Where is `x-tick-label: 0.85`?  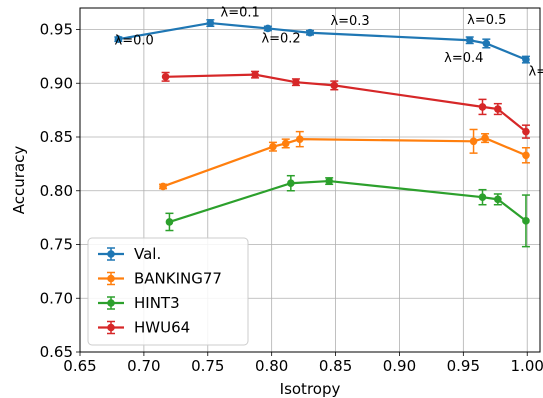 x-tick-label: 0.85 is located at coordinates (335, 366).